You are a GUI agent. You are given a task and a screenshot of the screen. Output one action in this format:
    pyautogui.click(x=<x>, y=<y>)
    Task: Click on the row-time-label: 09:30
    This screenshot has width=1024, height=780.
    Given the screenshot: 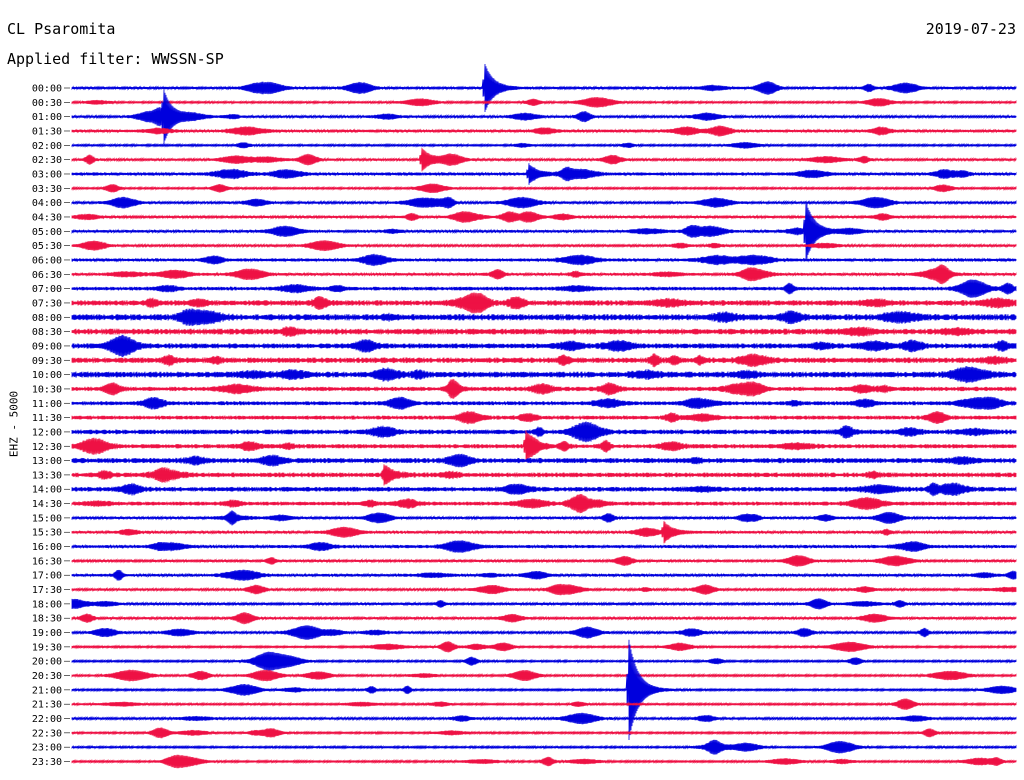 What is the action you would take?
    pyautogui.click(x=47, y=361)
    